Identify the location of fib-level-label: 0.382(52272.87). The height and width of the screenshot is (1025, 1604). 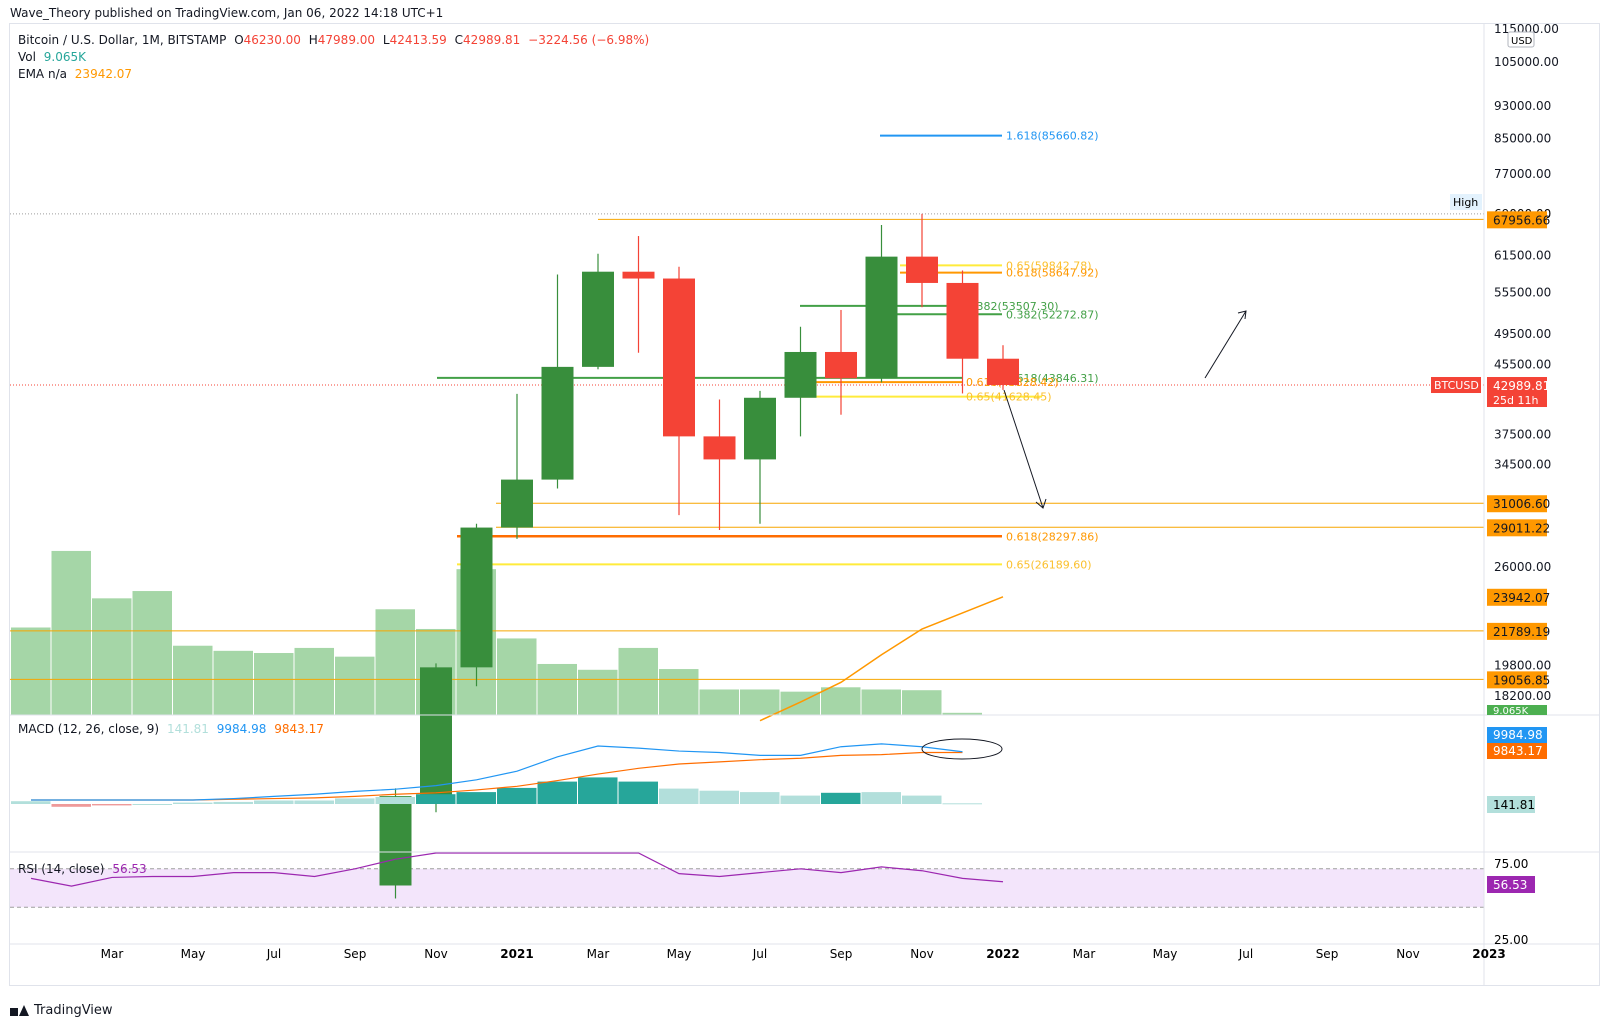
(1052, 314).